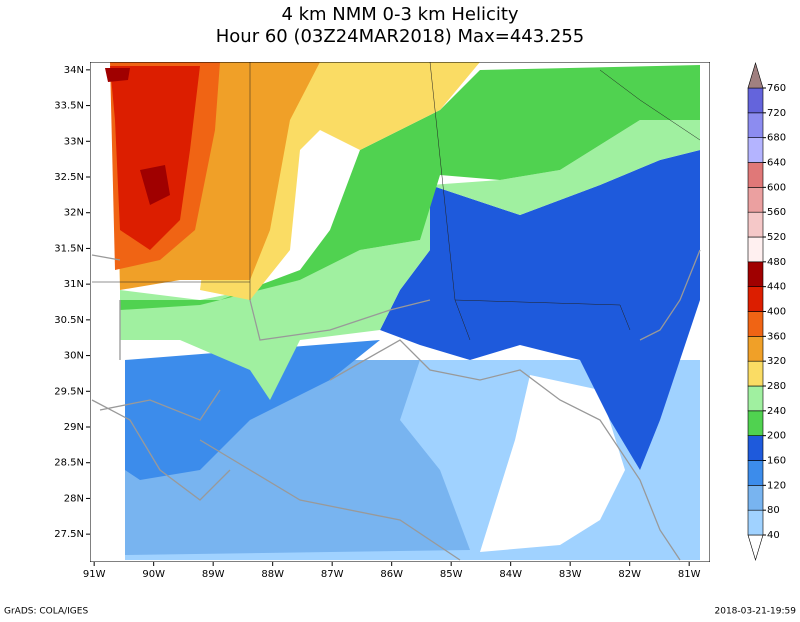 Image resolution: width=800 pixels, height=622 pixels. I want to click on colorbar-label: 520, so click(776, 237).